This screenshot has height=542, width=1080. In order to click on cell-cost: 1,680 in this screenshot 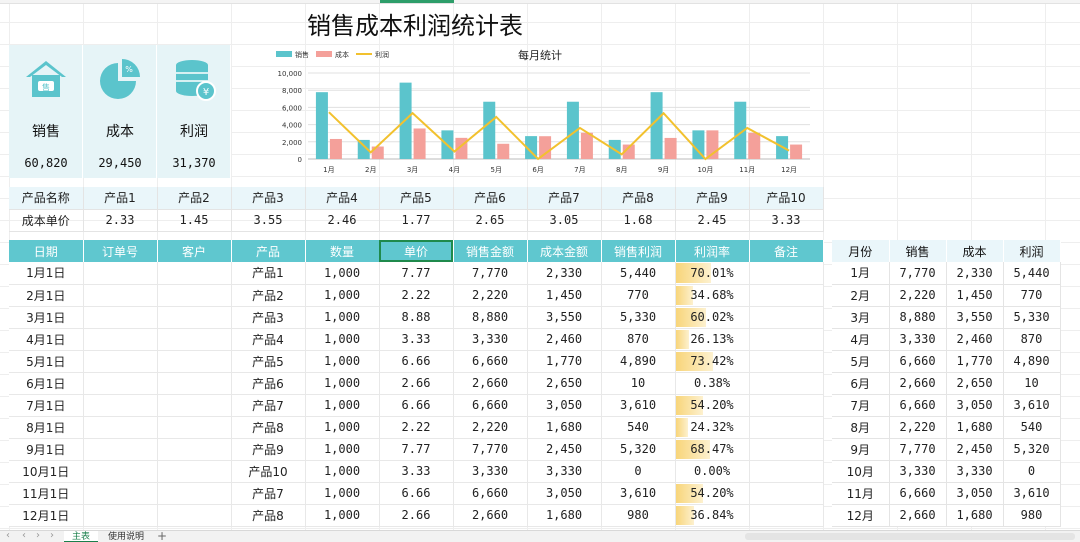, I will do `click(564, 427)`.